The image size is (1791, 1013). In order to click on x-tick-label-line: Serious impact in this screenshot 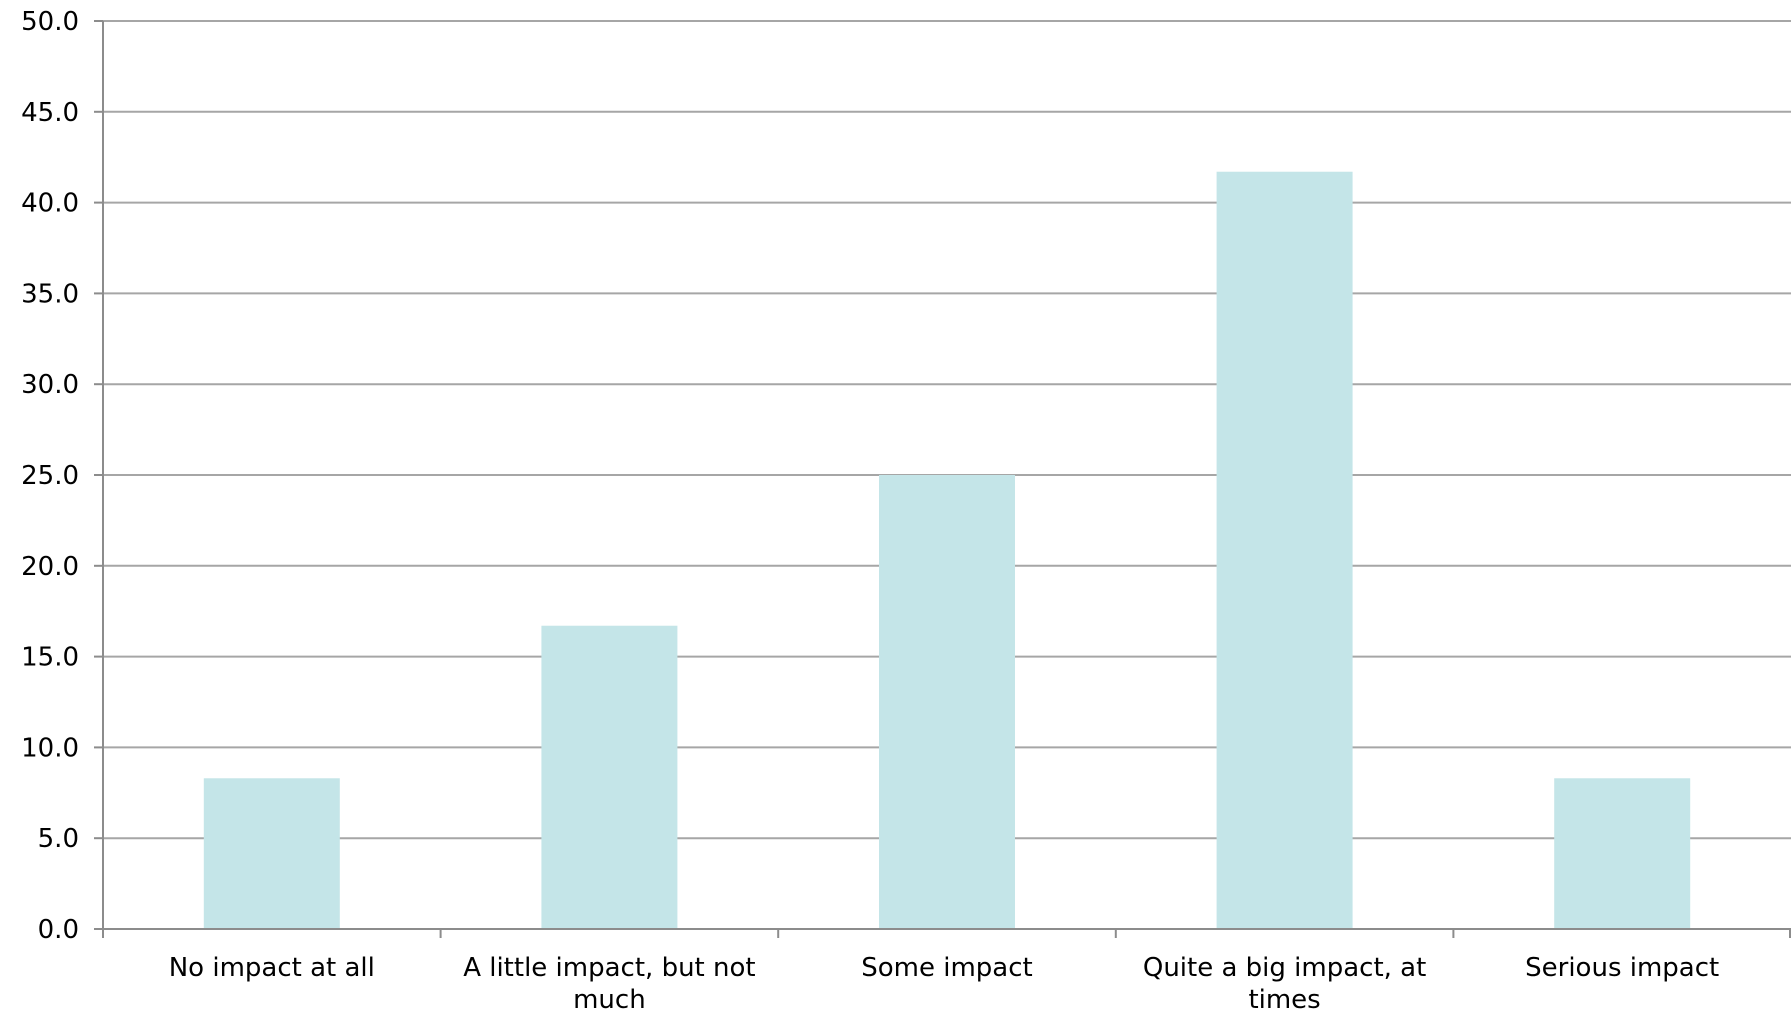, I will do `click(1622, 968)`.